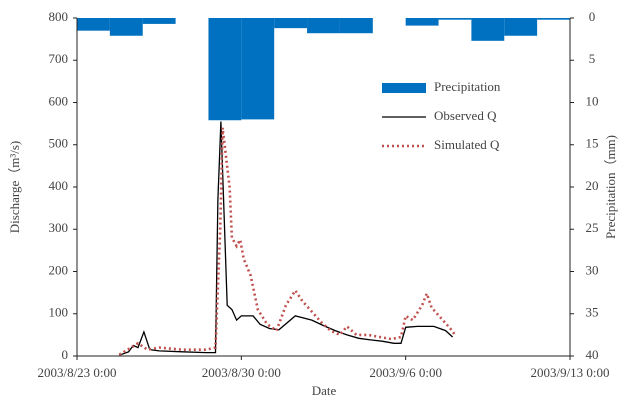 Image resolution: width=629 pixels, height=402 pixels. I want to click on y2-tick-label: 20, so click(592, 185).